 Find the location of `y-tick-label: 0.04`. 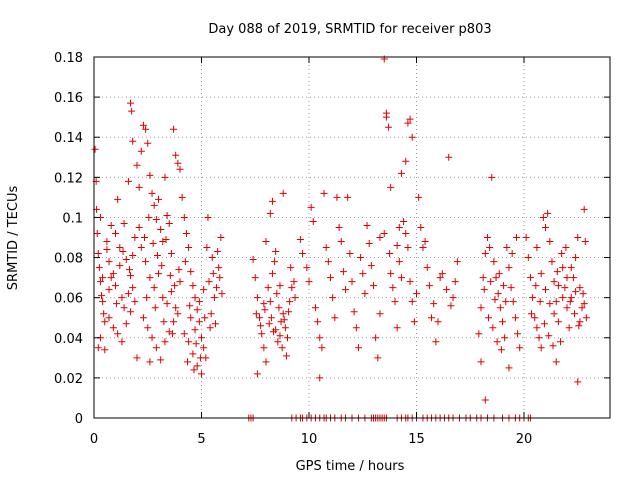

y-tick-label: 0.04 is located at coordinates (68, 339).